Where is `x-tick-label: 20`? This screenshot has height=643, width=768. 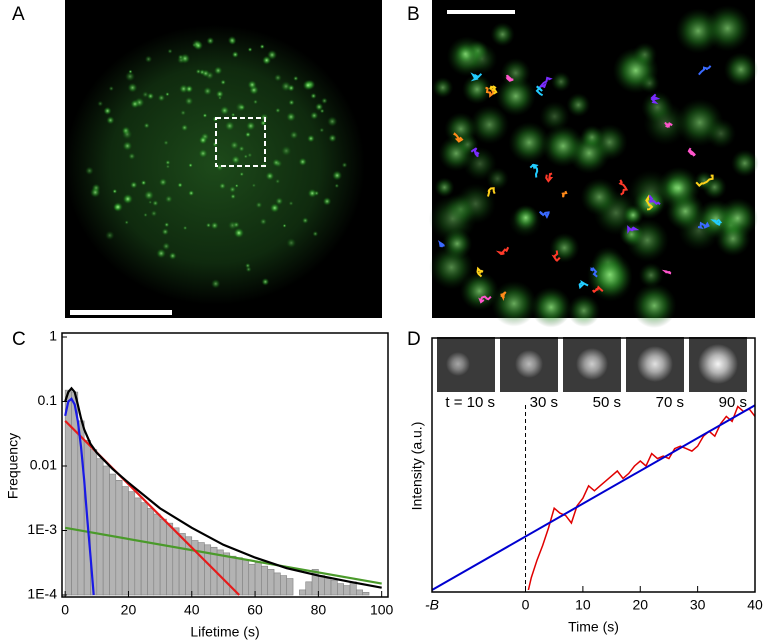 x-tick-label: 20 is located at coordinates (640, 605).